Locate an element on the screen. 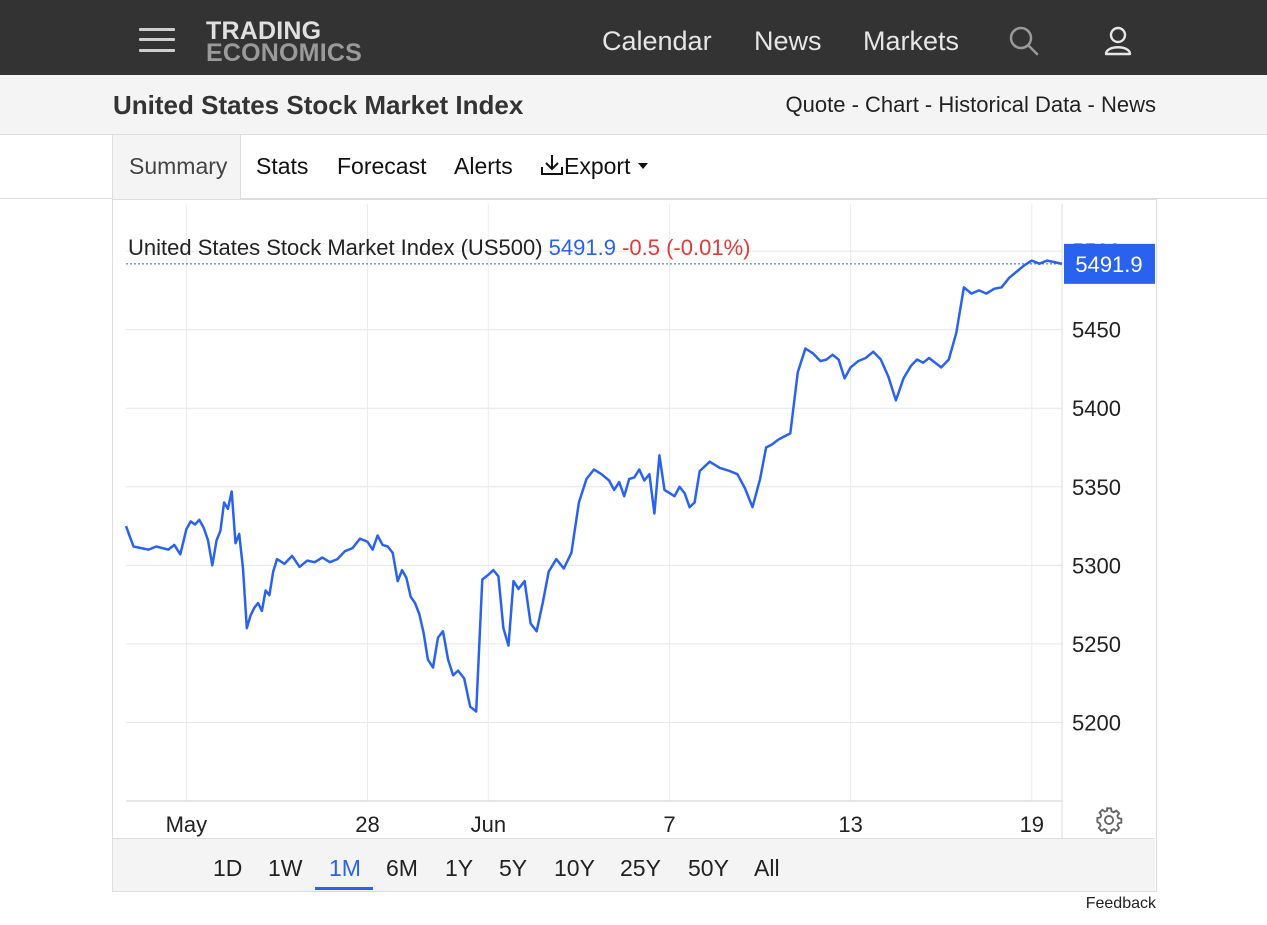  y-tick-label: 5300 is located at coordinates (1096, 565).